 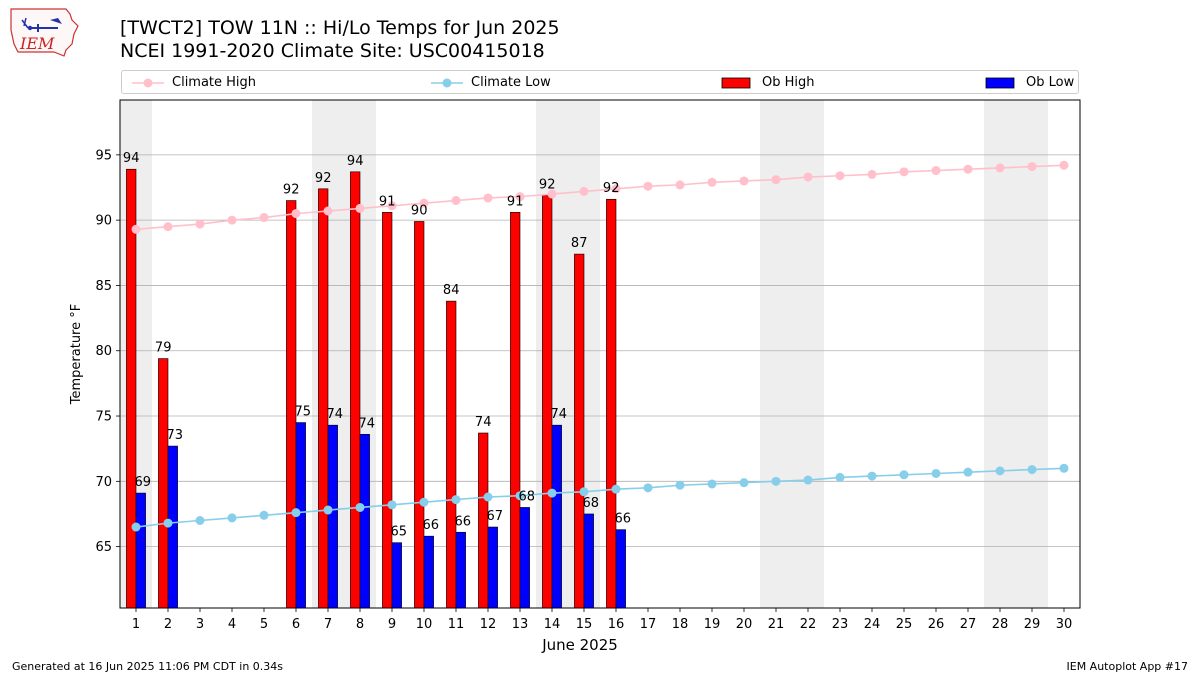 What do you see at coordinates (303, 412) in the screenshot?
I see `ob-low-value-label: 75` at bounding box center [303, 412].